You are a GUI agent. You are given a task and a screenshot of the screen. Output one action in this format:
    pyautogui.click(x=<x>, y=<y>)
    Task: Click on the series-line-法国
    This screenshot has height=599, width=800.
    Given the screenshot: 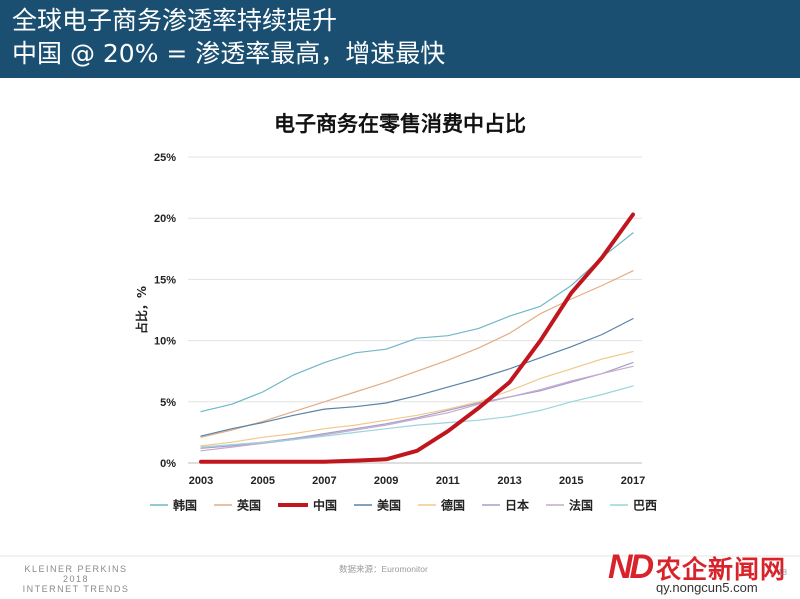 What is the action you would take?
    pyautogui.click(x=417, y=408)
    